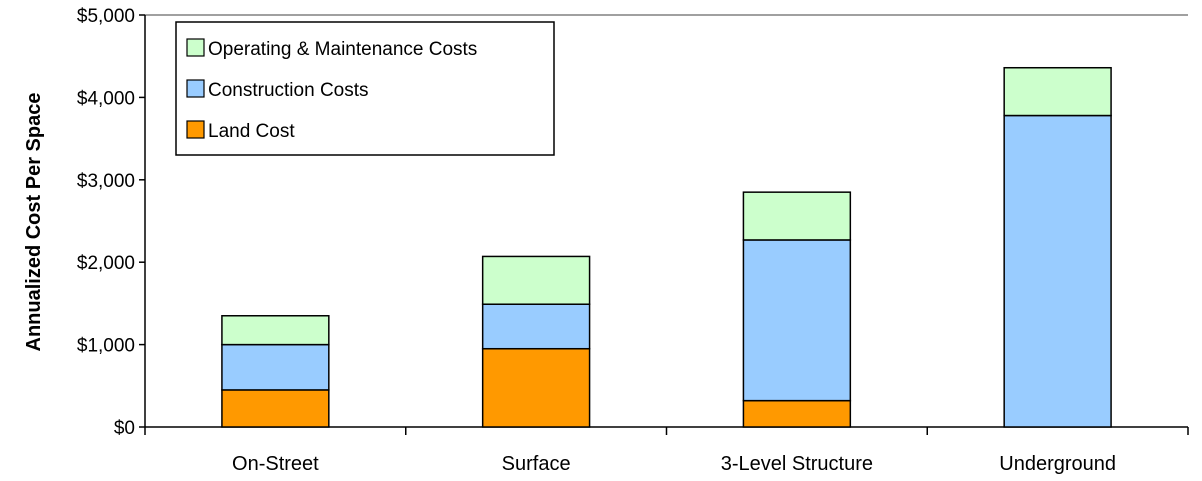  What do you see at coordinates (106, 16) in the screenshot?
I see `y-tick-label: $5,000` at bounding box center [106, 16].